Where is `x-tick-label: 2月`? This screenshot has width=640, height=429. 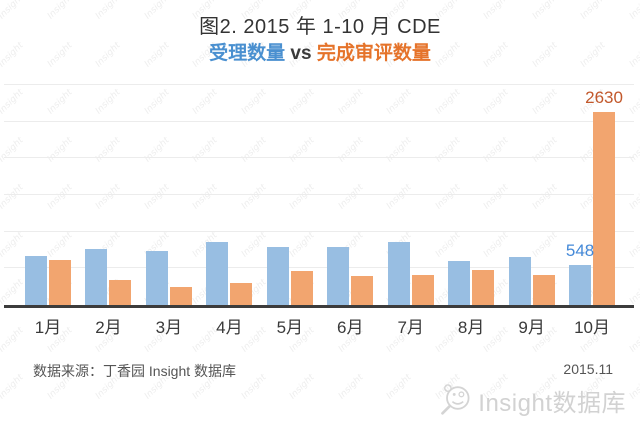 x-tick-label: 2月 is located at coordinates (108, 327).